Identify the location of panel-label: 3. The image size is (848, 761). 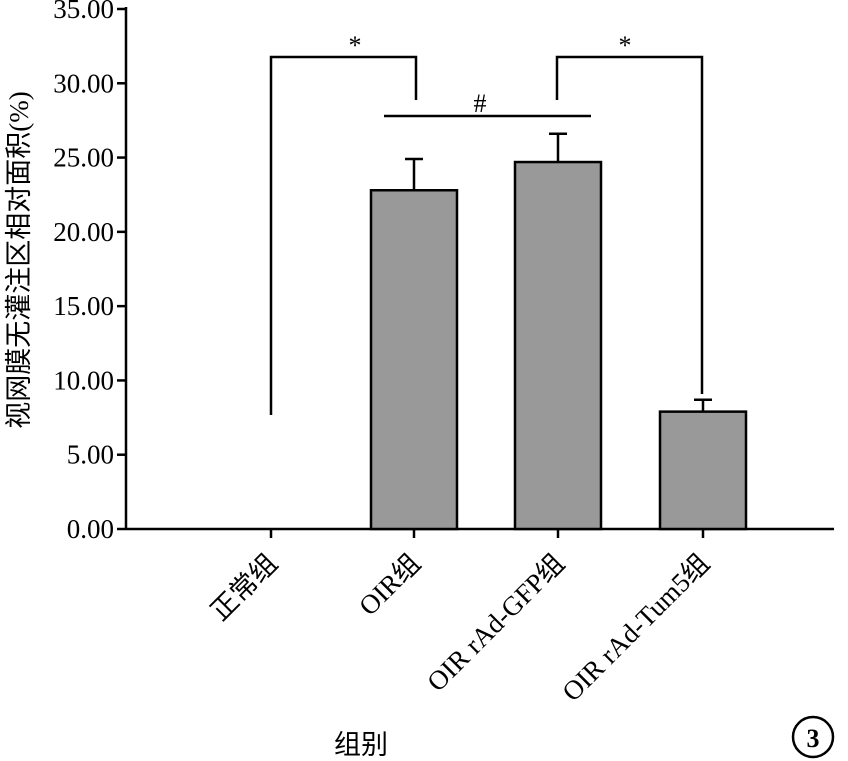
(813, 737).